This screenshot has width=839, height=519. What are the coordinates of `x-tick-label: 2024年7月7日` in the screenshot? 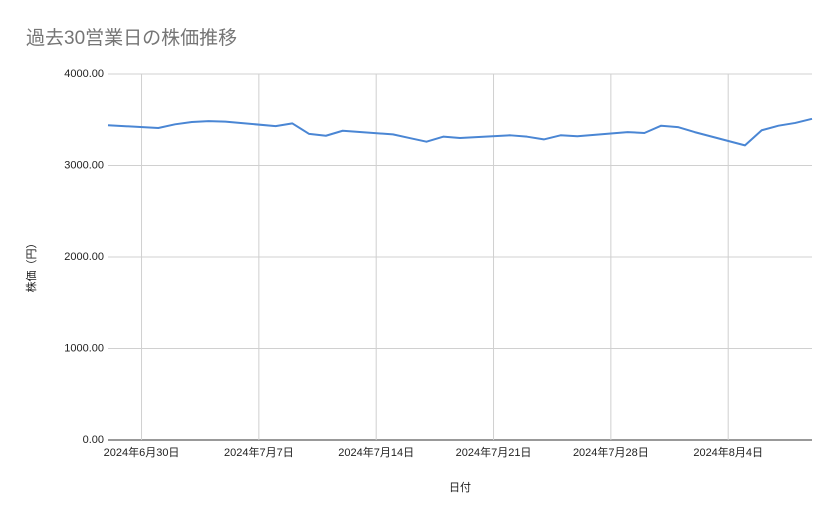 It's located at (259, 452).